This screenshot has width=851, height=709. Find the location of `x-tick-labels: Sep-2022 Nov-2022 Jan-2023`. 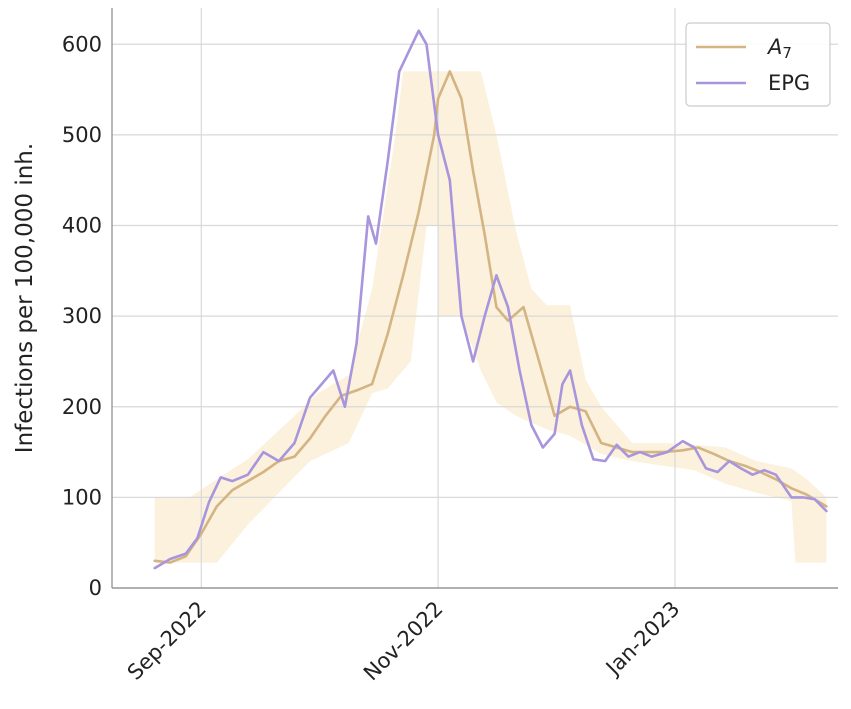

x-tick-labels: Sep-2022 Nov-2022 Jan-2023 is located at coordinates (404, 641).